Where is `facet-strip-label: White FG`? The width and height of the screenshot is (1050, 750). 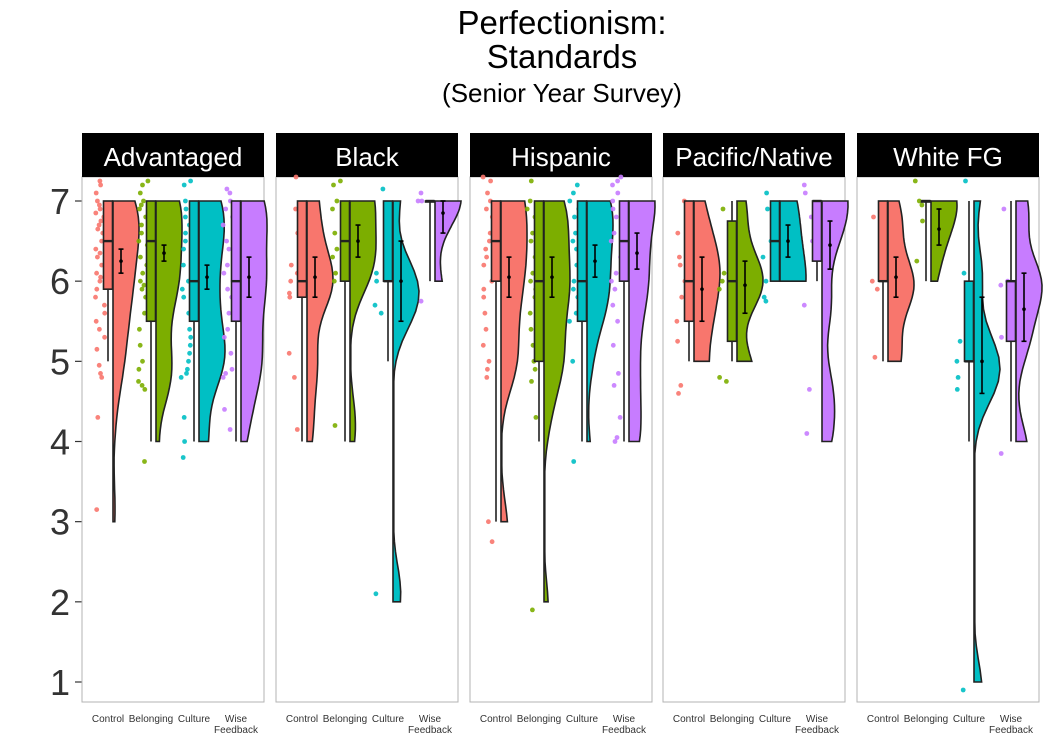
facet-strip-label: White FG is located at coordinates (948, 157).